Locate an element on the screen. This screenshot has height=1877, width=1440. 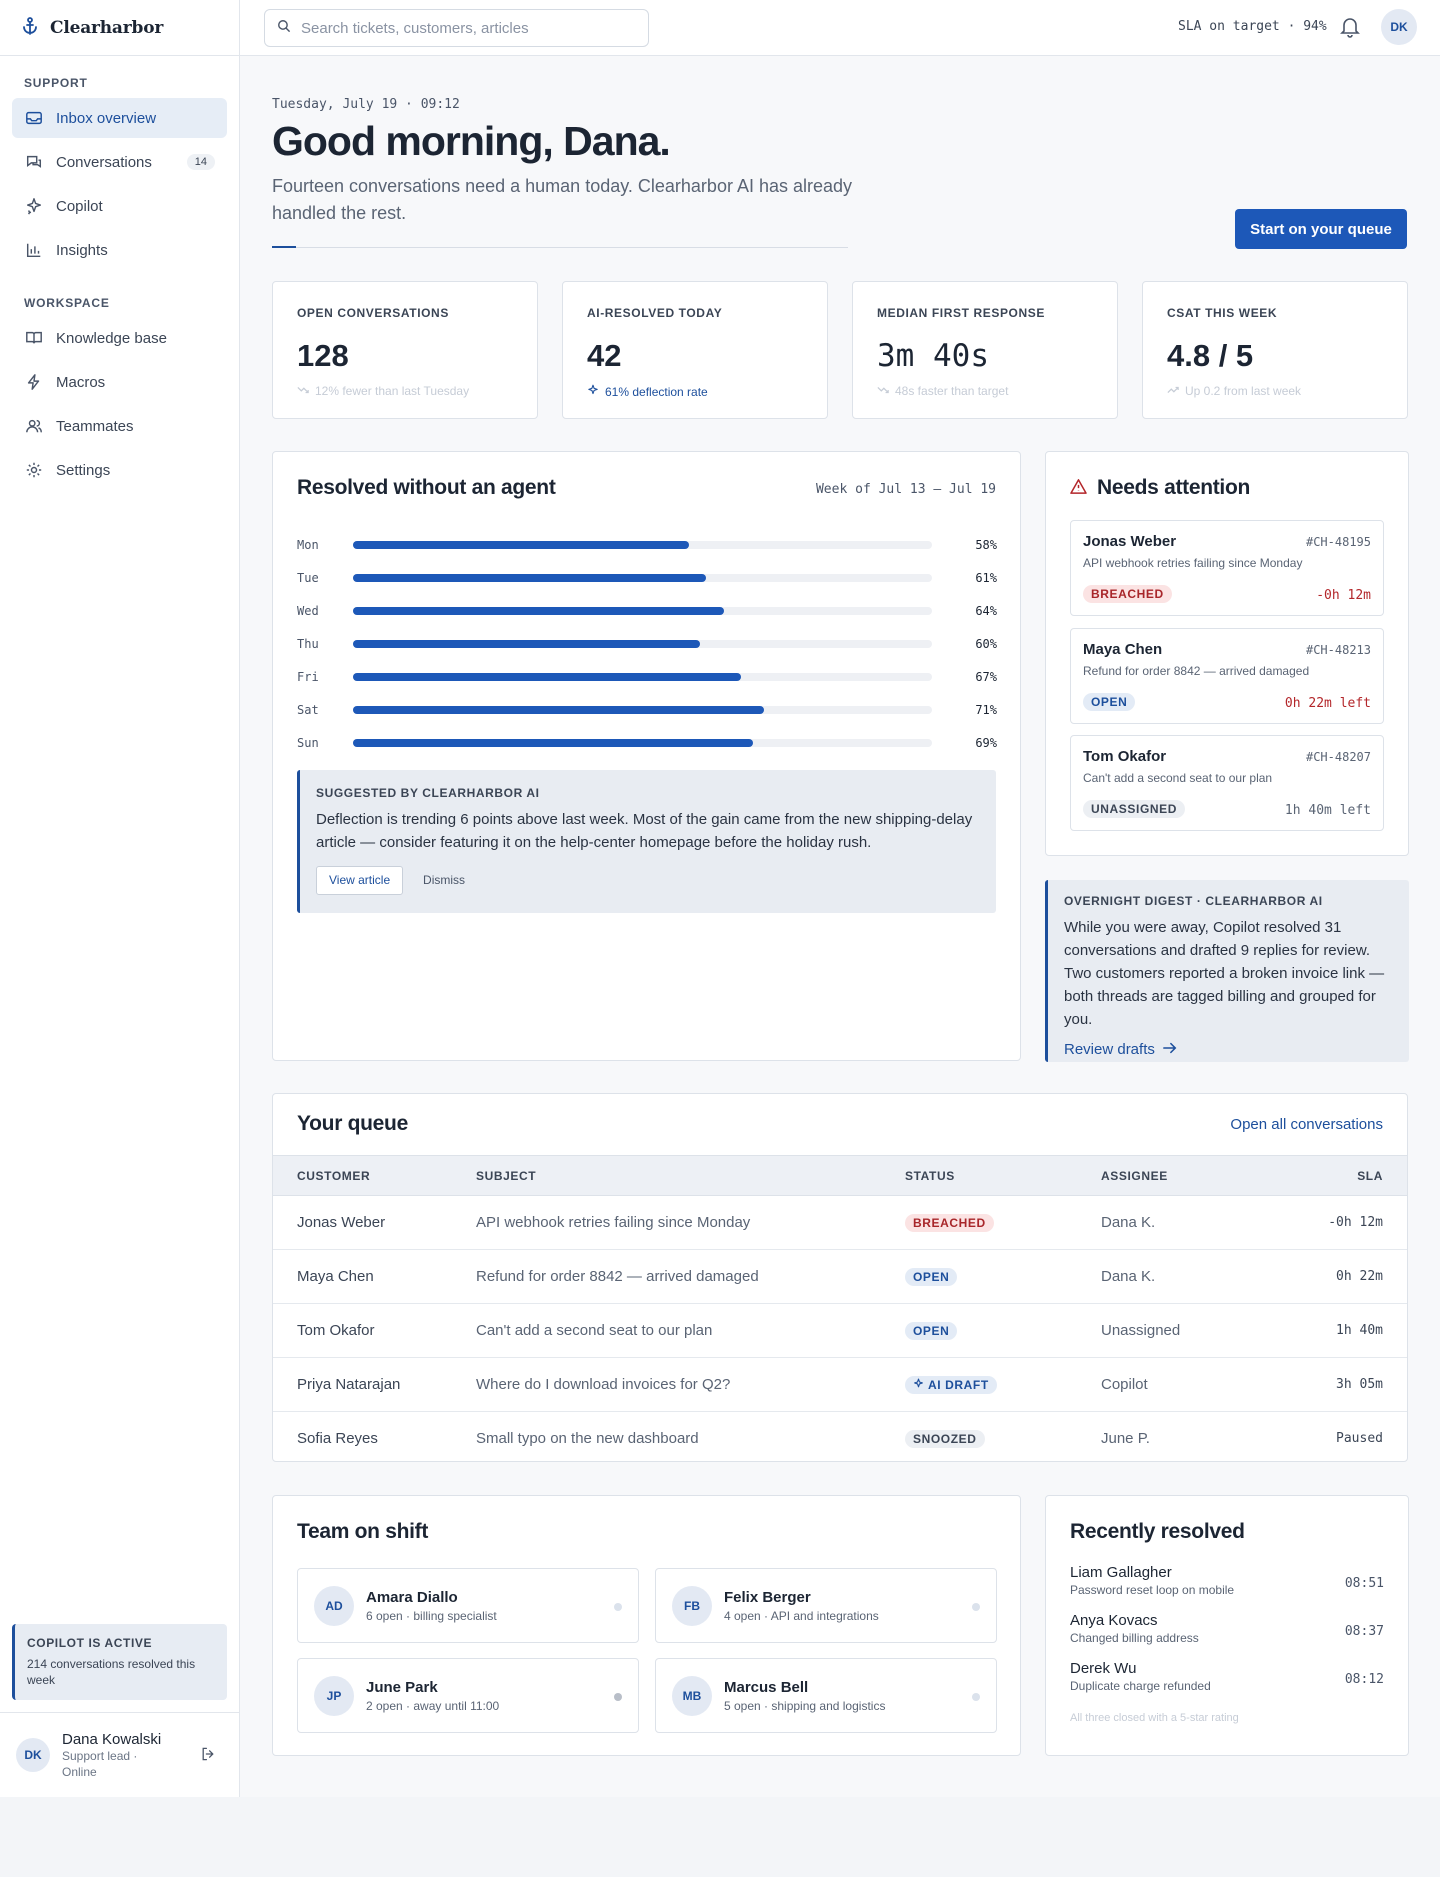
column-header: SUBJECT is located at coordinates (690, 1175).